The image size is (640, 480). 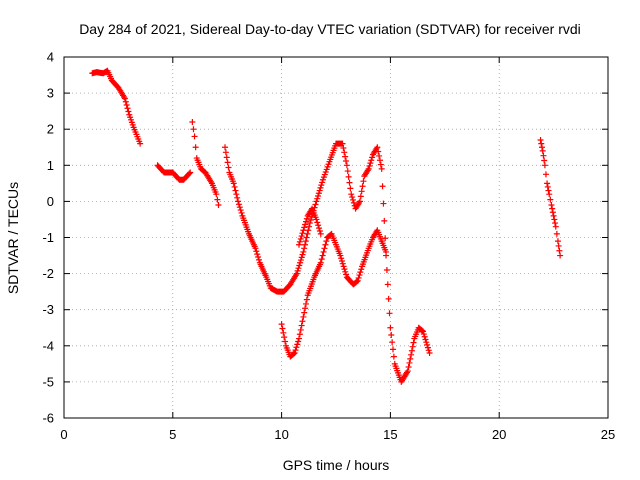 I want to click on y-tick-label: -4, so click(x=48, y=345).